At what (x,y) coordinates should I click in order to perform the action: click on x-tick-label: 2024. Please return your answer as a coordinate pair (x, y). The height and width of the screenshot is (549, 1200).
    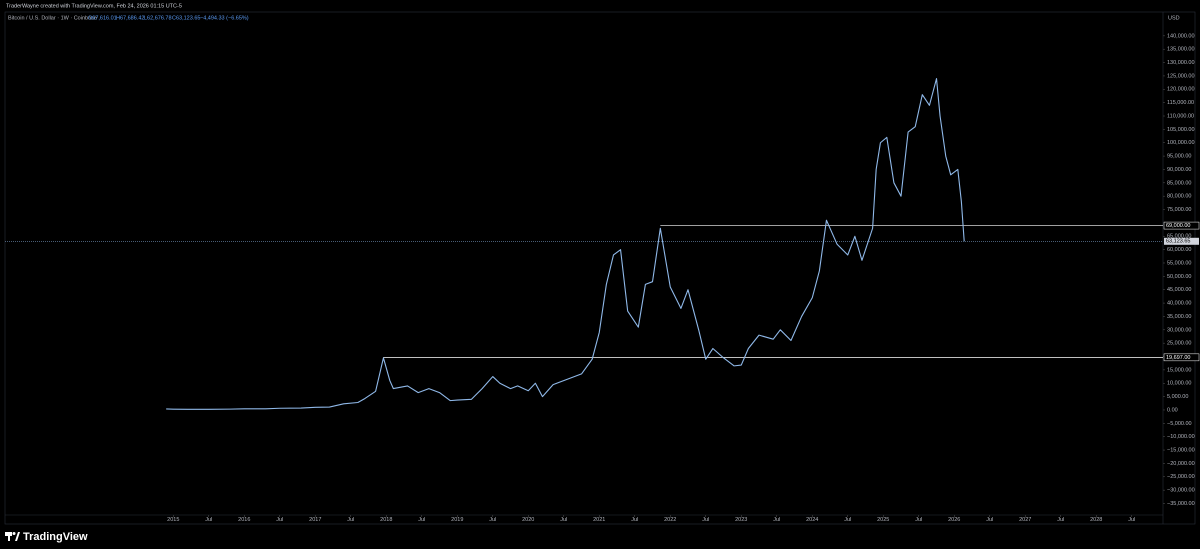
    Looking at the image, I should click on (812, 520).